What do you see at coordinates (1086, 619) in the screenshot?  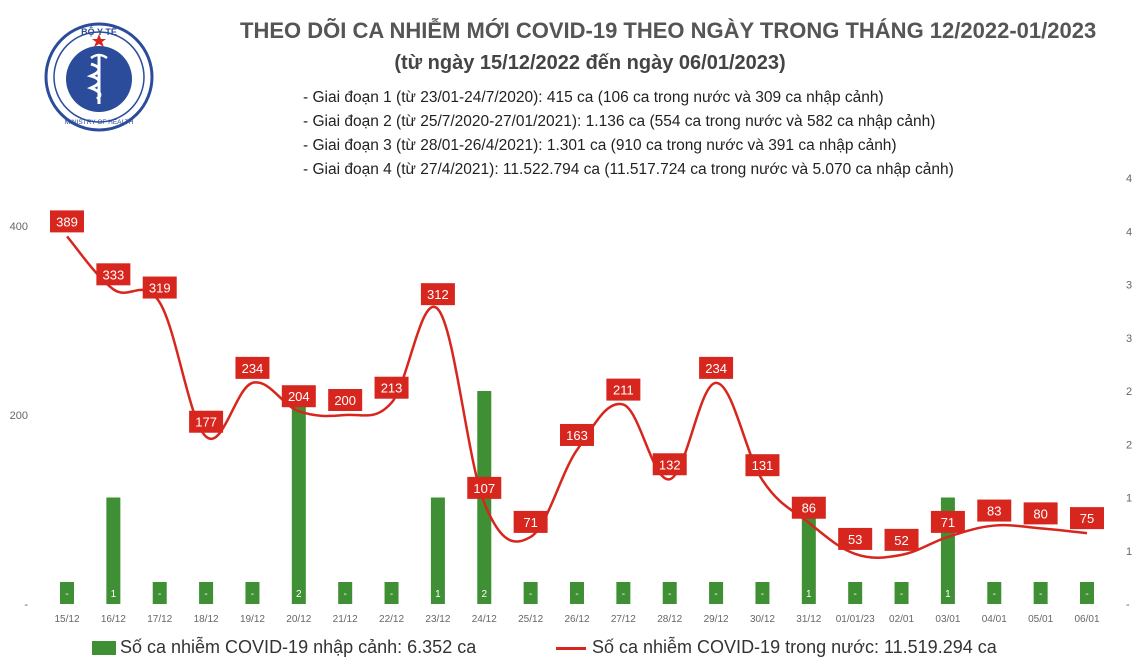 I see `x-axis-tick-label: 06/01` at bounding box center [1086, 619].